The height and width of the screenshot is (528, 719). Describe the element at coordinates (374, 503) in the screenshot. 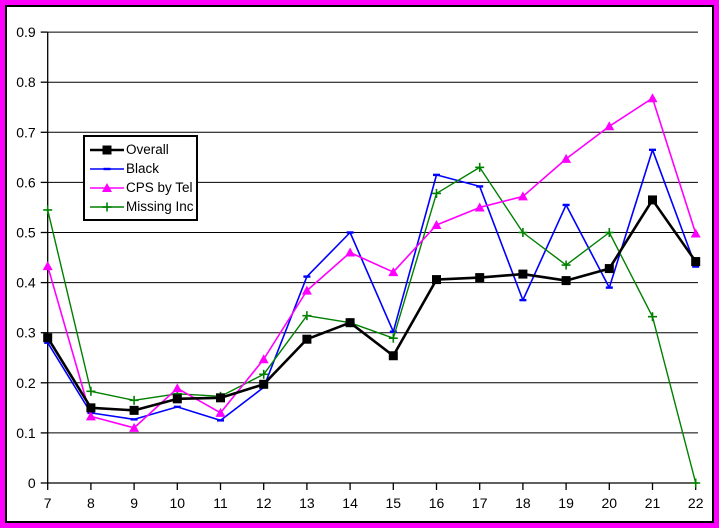

I see `x-axis-labels: 7 8 9 10 11 12 13 14 15 16 17 18 19 20 21 22` at that location.